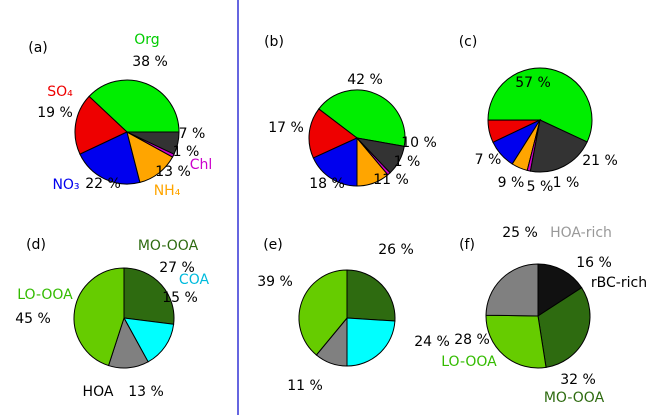  What do you see at coordinates (520, 233) in the screenshot?
I see `value-label: 25 %` at bounding box center [520, 233].